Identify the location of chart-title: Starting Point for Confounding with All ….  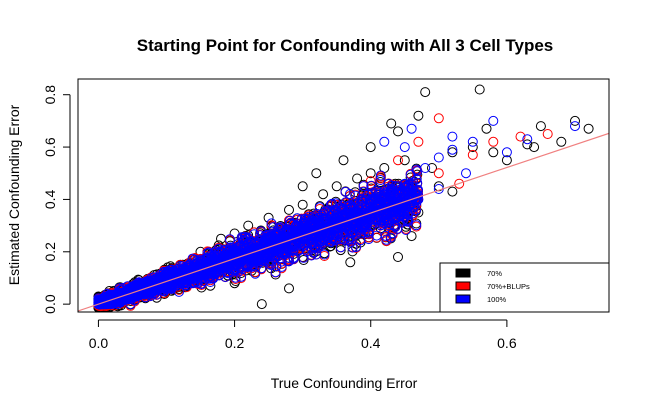
(345, 45).